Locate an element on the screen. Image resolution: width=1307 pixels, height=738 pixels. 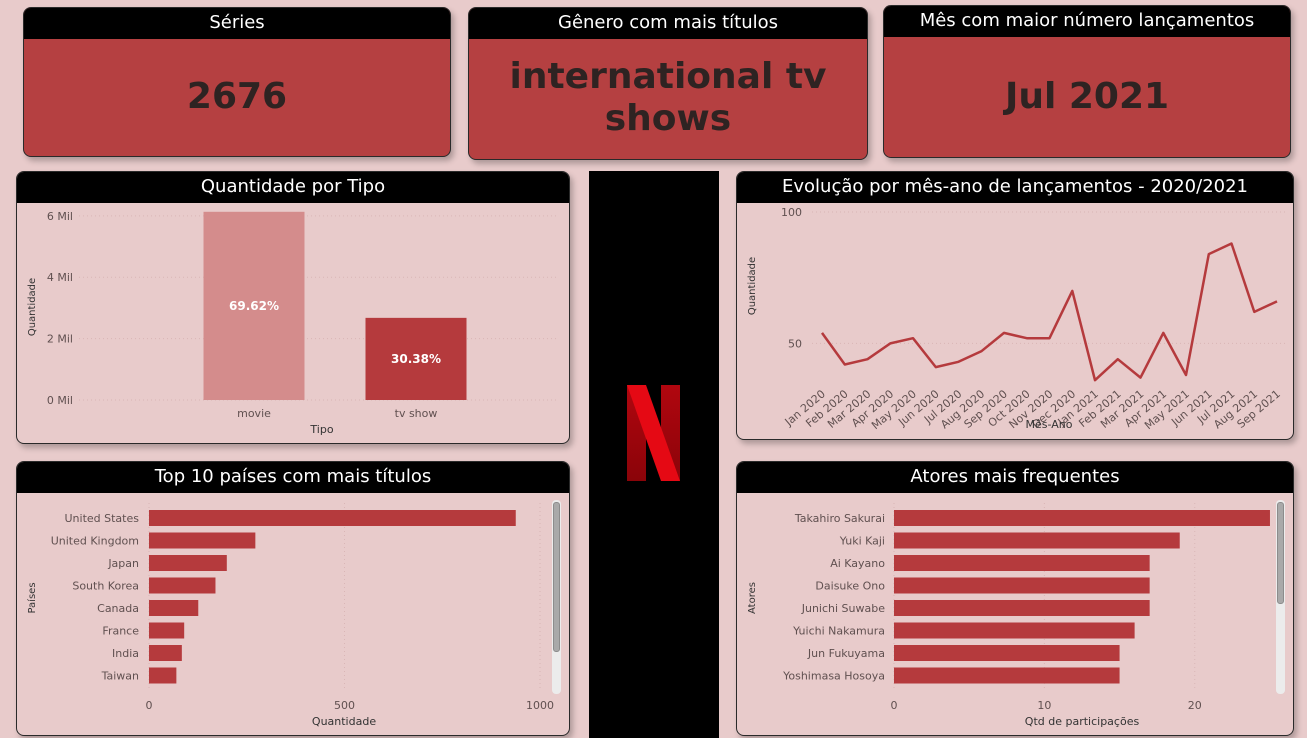
category-label: Ai Kayano is located at coordinates (857, 563).